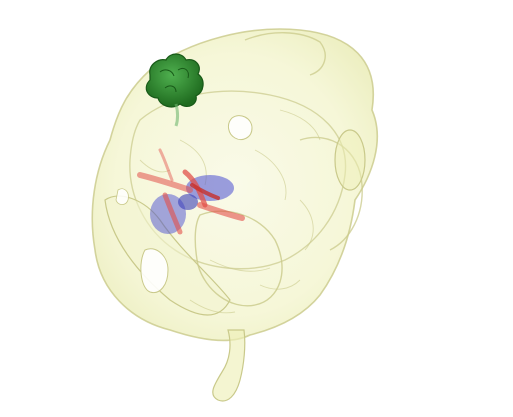  Describe the element at coordinates (285, 54) in the screenshot. I see `skull-top-ridge` at that location.